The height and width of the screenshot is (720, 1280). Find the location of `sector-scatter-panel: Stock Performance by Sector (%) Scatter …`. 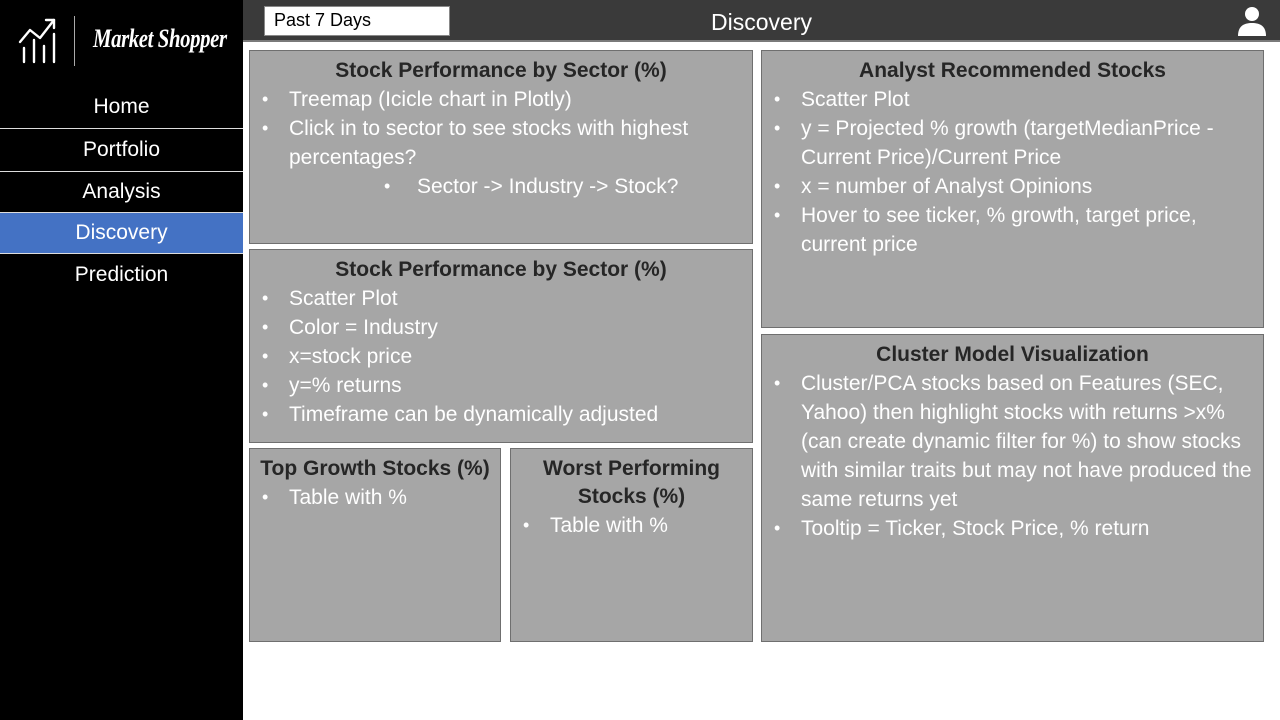

sector-scatter-panel: Stock Performance by Sector (%) Scatter … is located at coordinates (501, 346).